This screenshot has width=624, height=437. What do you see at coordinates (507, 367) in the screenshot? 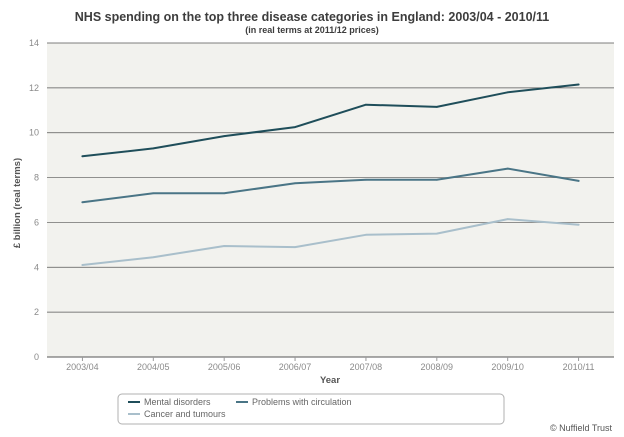
I see `x-tick-label: 2009/10` at bounding box center [507, 367].